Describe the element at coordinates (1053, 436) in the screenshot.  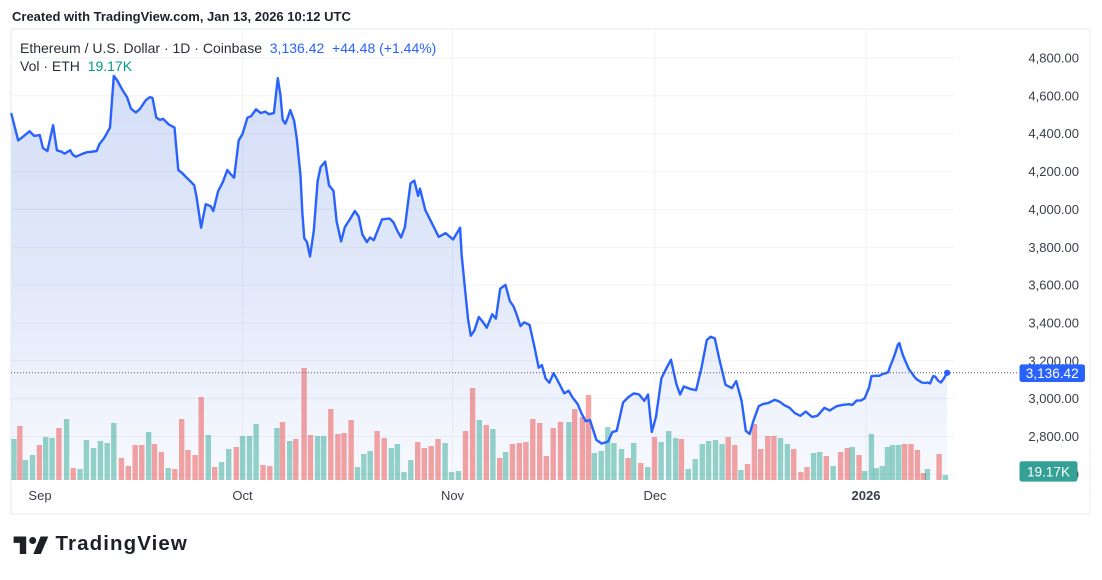
I see `svg-text: 2,800.00` at that location.